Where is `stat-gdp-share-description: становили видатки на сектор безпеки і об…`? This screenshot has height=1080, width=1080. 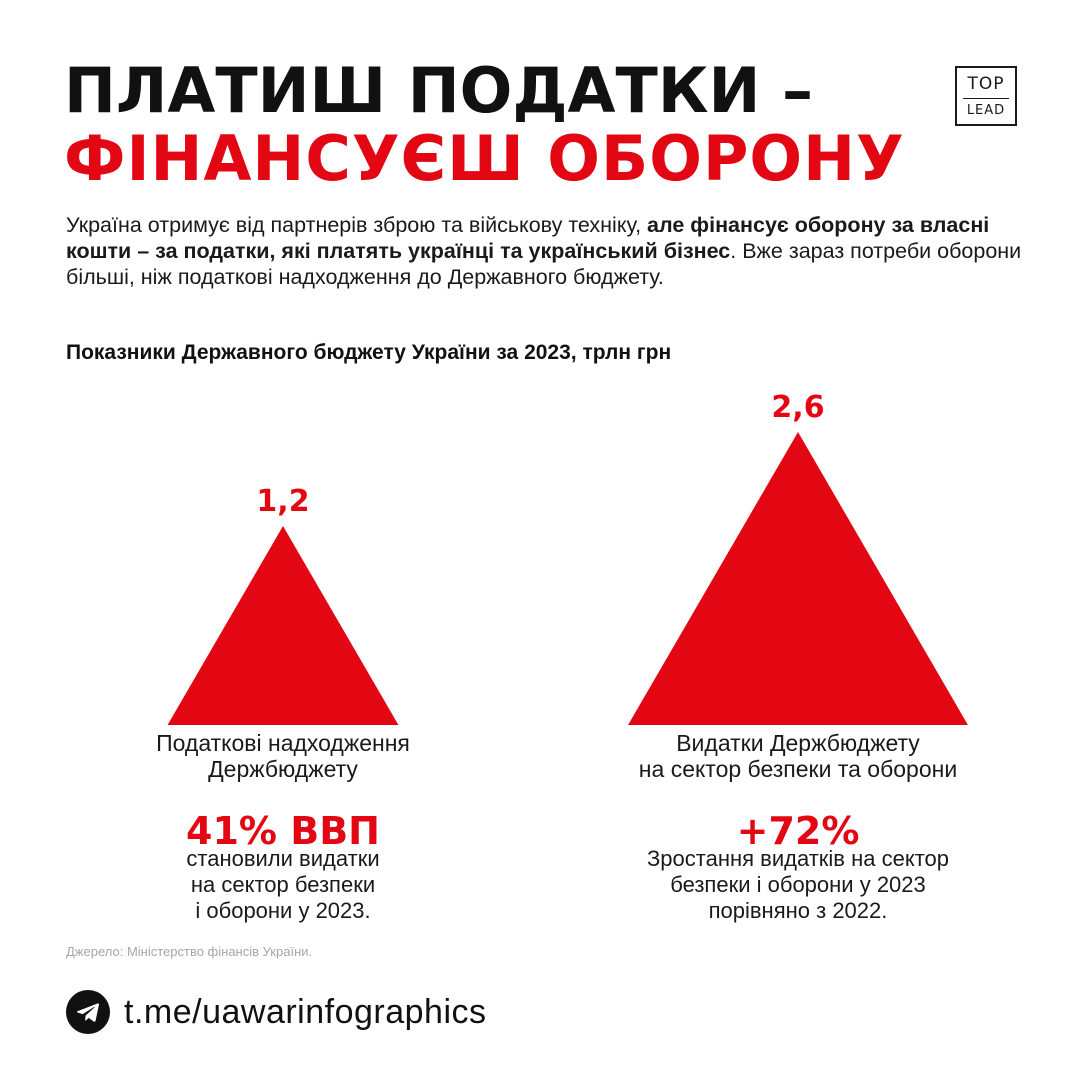 stat-gdp-share-description: становили видатки на сектор безпеки і об… is located at coordinates (282, 885).